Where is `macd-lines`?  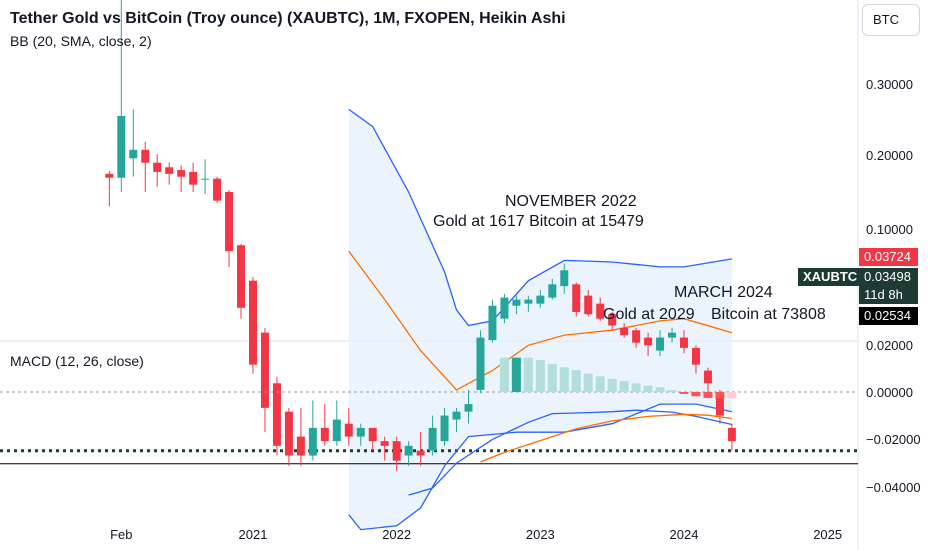
macd-lines is located at coordinates (570, 452).